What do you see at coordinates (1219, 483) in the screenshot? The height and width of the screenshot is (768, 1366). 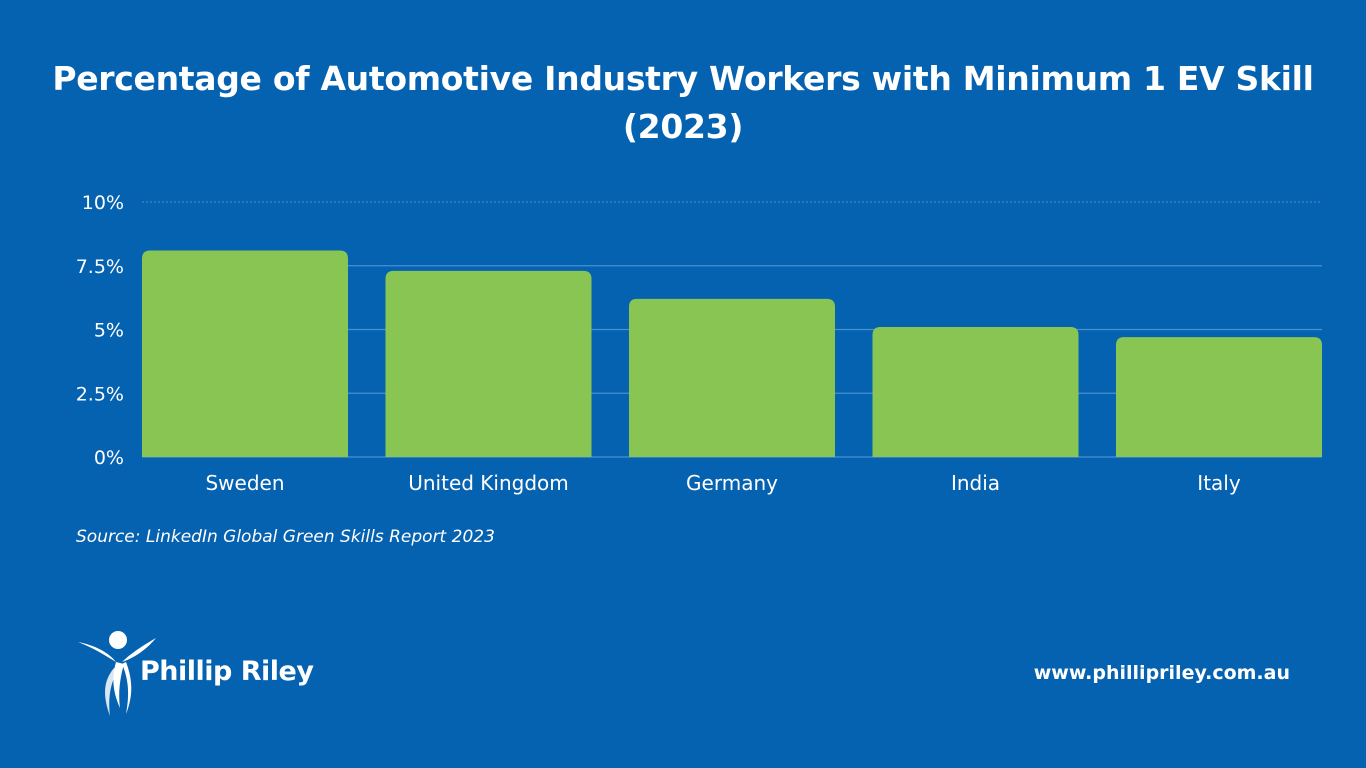 I see `x-tick-label: Italy` at bounding box center [1219, 483].